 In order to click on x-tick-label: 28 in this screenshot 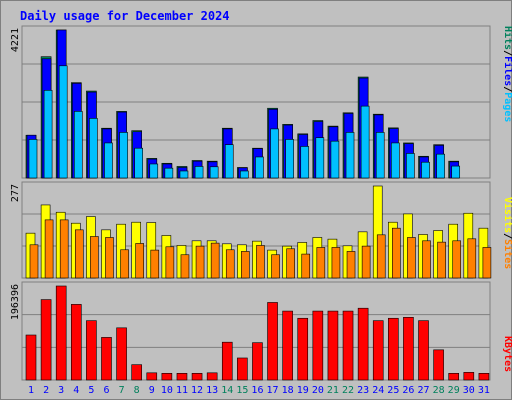, I will do `click(439, 390)`.